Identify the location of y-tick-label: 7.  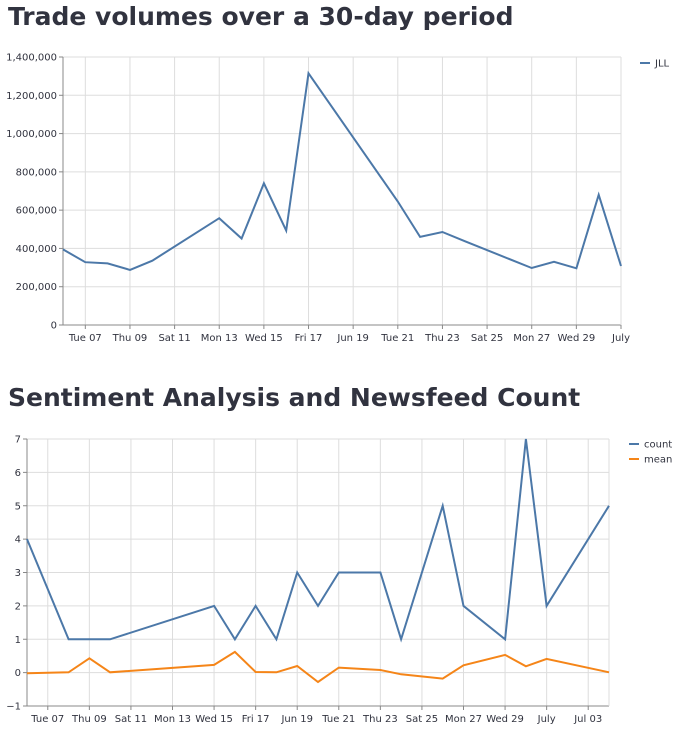
(18, 440).